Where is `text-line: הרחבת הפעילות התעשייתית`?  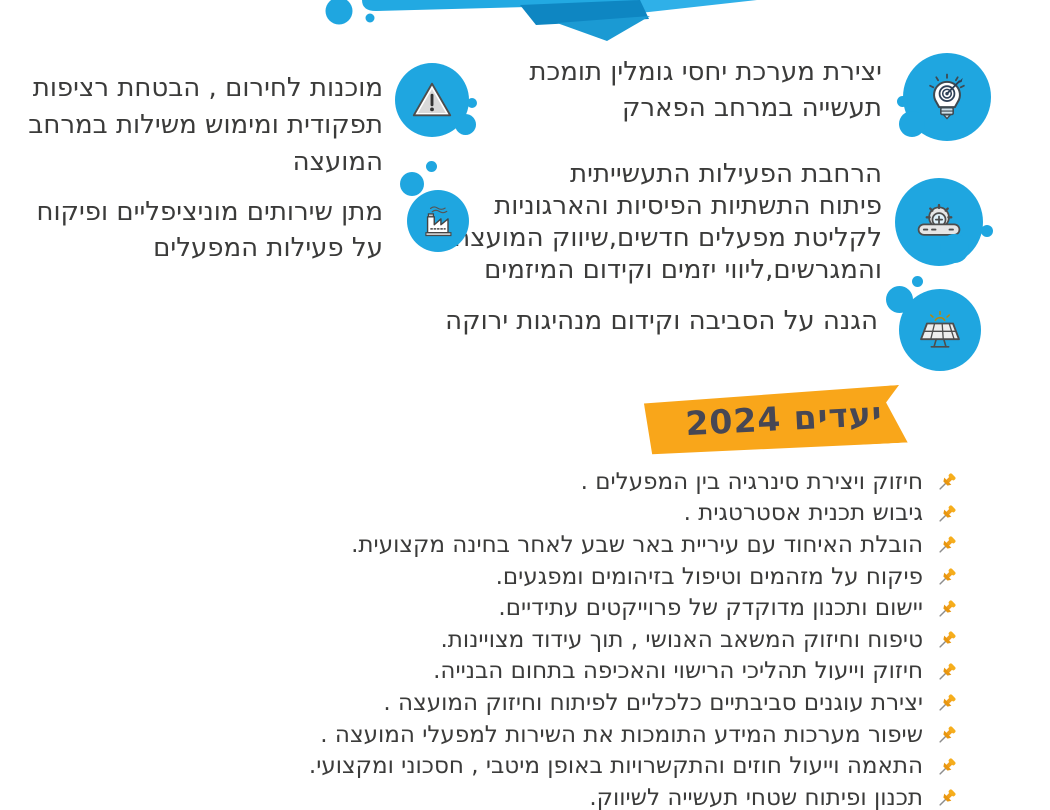 text-line: הרחבת הפעילות התעשייתית is located at coordinates (726, 174).